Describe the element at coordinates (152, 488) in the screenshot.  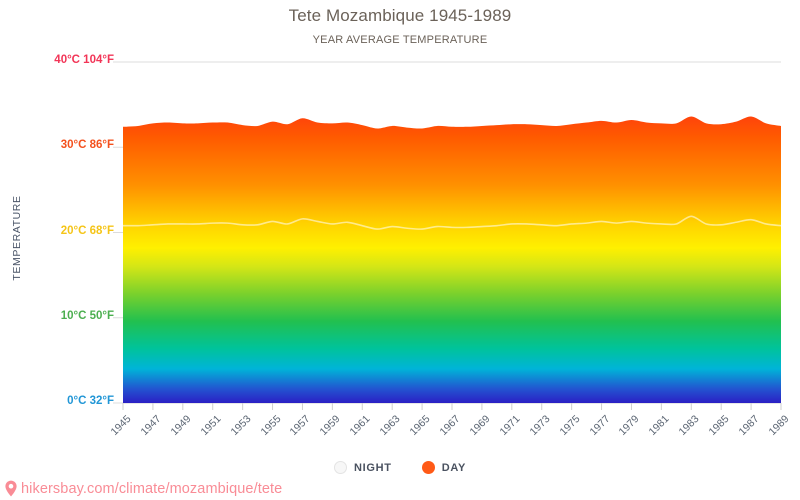
I see `source-link-text: hikersbay.com/climate/mozambique/tete` at that location.